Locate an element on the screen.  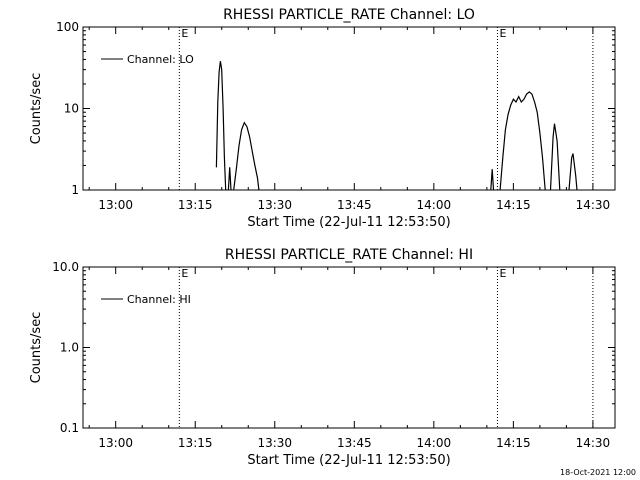
chart-title: RHESSI PARTICLE_RATE Channel: LO is located at coordinates (349, 15).